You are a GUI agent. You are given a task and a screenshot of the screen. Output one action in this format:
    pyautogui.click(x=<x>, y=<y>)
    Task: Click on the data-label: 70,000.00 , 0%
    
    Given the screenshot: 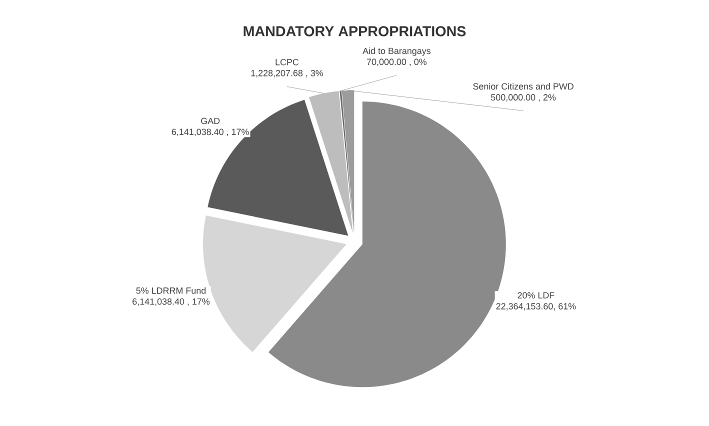 What is the action you would take?
    pyautogui.click(x=397, y=62)
    